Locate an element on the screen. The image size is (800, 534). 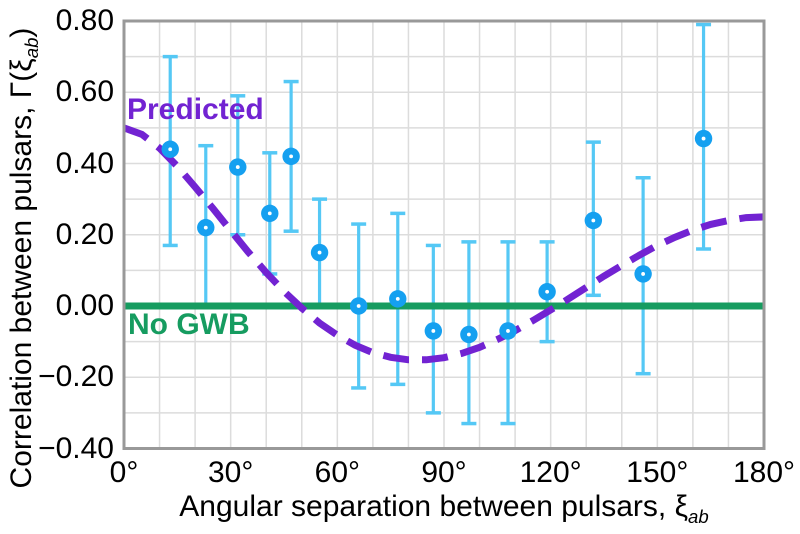
x-tick-label: 180° is located at coordinates (764, 472).